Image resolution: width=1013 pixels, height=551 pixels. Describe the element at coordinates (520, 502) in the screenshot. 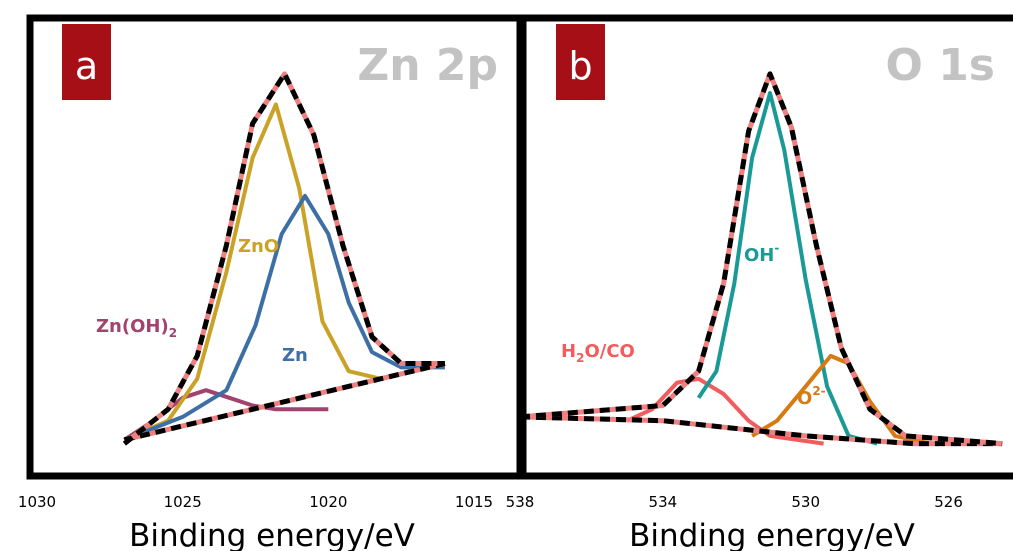

I see `x-tick-label: 538` at that location.